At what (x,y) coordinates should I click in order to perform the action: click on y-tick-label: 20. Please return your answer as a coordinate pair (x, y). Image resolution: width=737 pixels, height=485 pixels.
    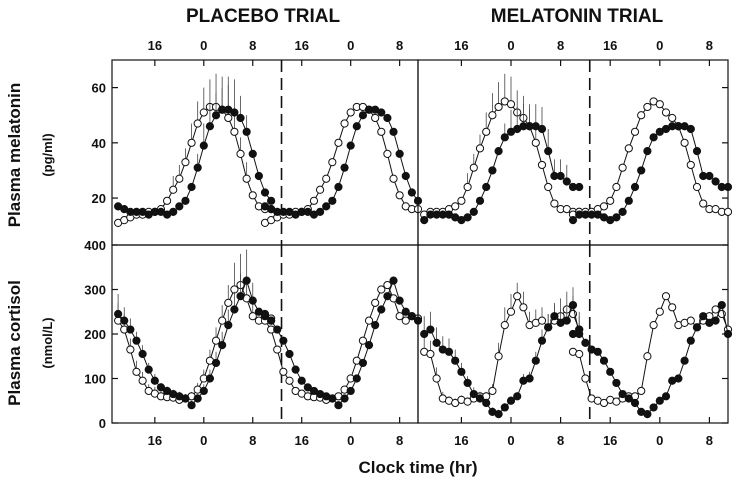
    Looking at the image, I should click on (99, 198).